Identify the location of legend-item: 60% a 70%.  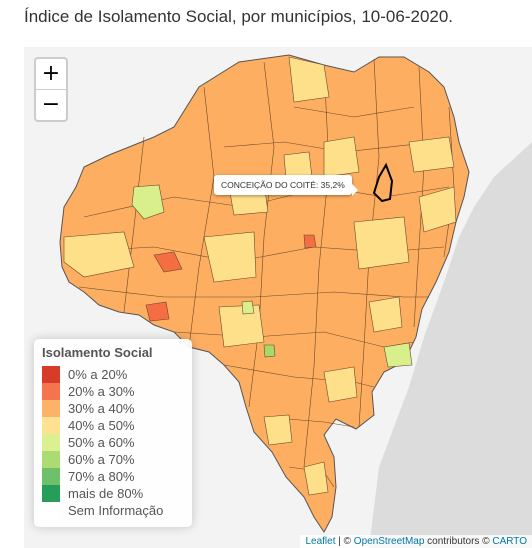
(113, 459).